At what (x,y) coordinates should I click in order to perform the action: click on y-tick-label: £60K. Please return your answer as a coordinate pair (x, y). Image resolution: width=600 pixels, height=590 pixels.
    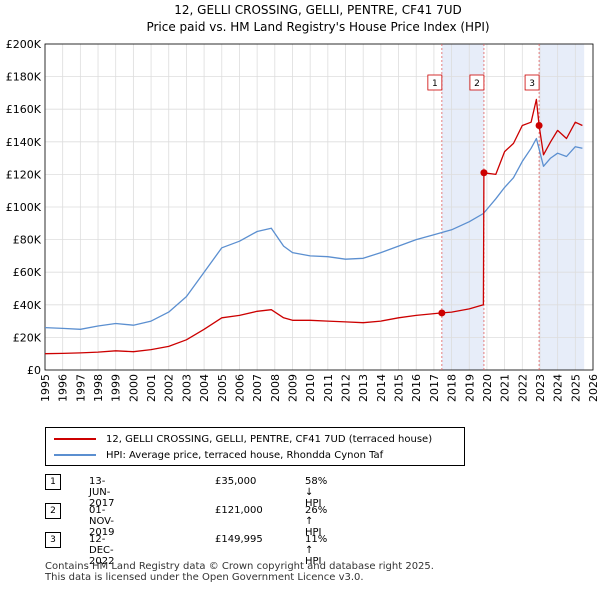
    Looking at the image, I should click on (27, 272).